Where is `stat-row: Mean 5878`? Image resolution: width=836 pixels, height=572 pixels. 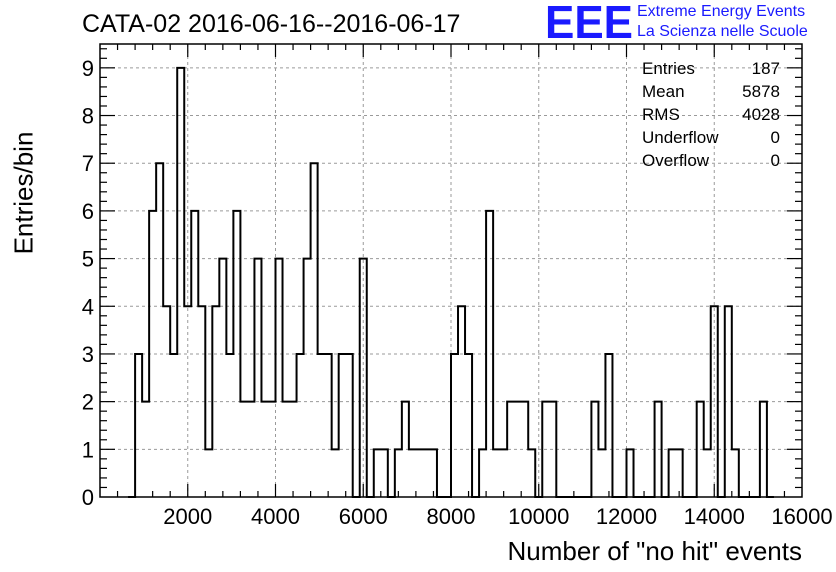
stat-row: Mean 5878 is located at coordinates (711, 93).